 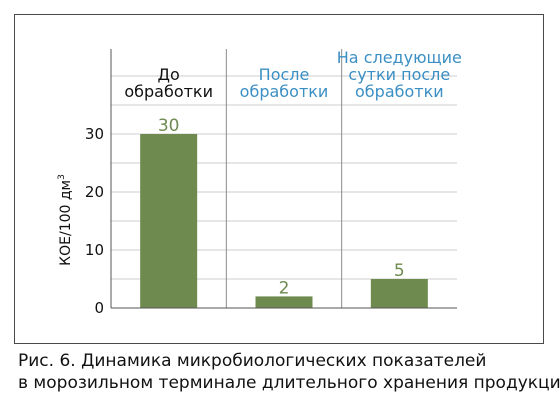 I want to click on category-label-3: На следующие, so click(x=399, y=57).